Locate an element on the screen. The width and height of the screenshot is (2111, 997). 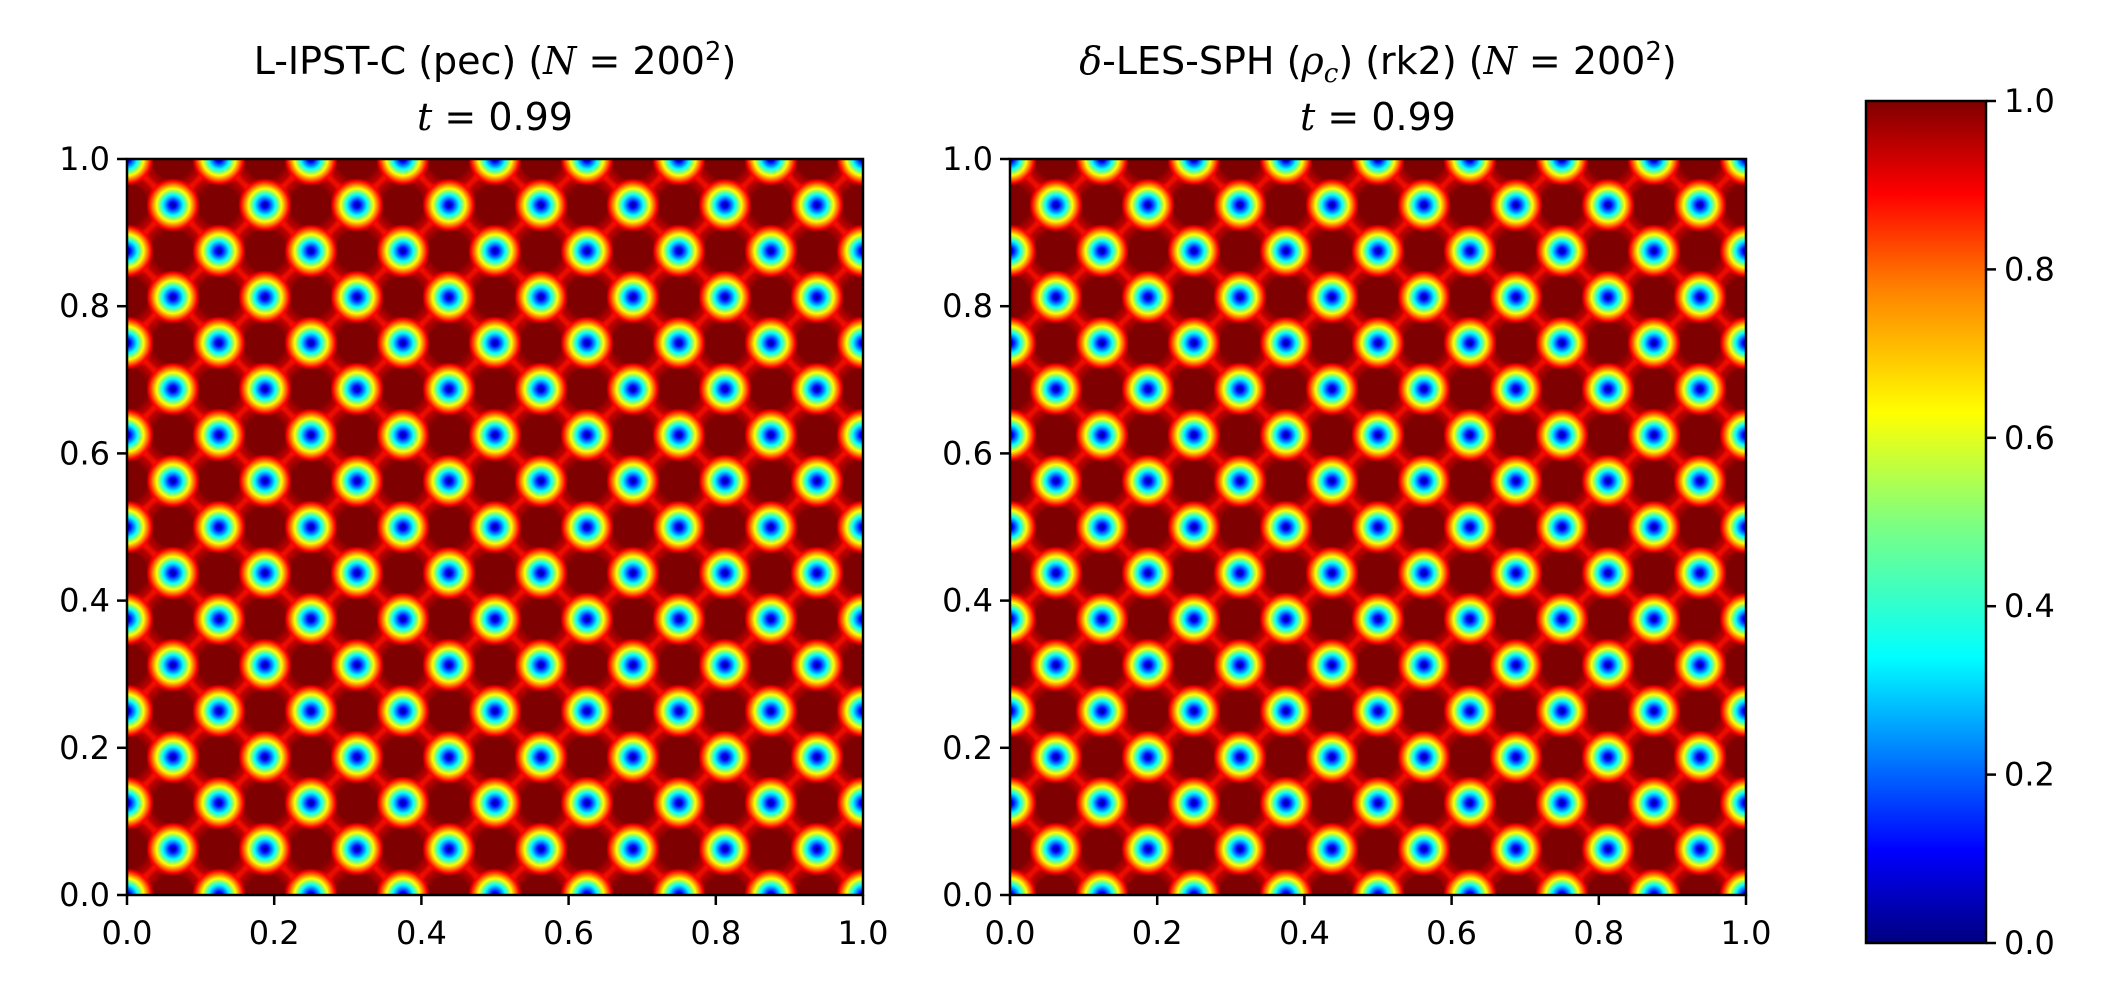
x-tick-label: 0.0 is located at coordinates (127, 933).